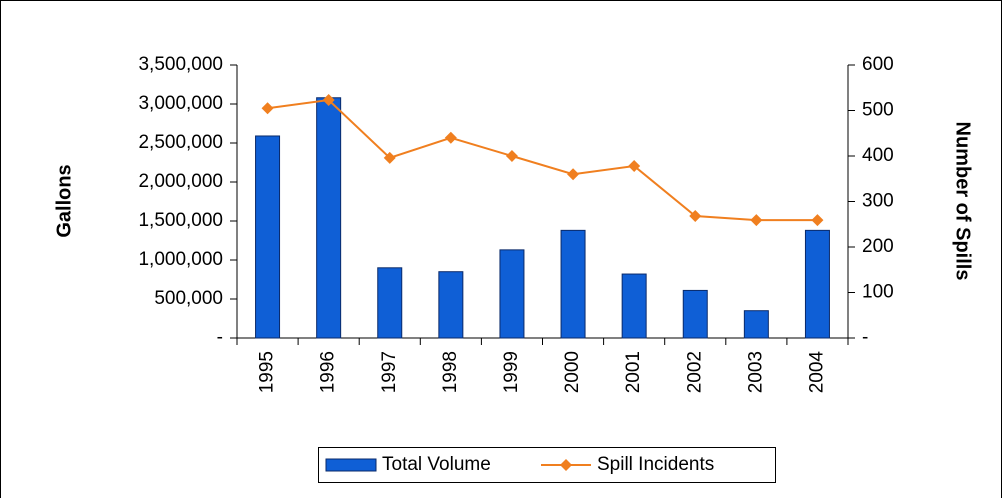  Describe the element at coordinates (450, 372) in the screenshot. I see `x-tick-label: 1998` at that location.